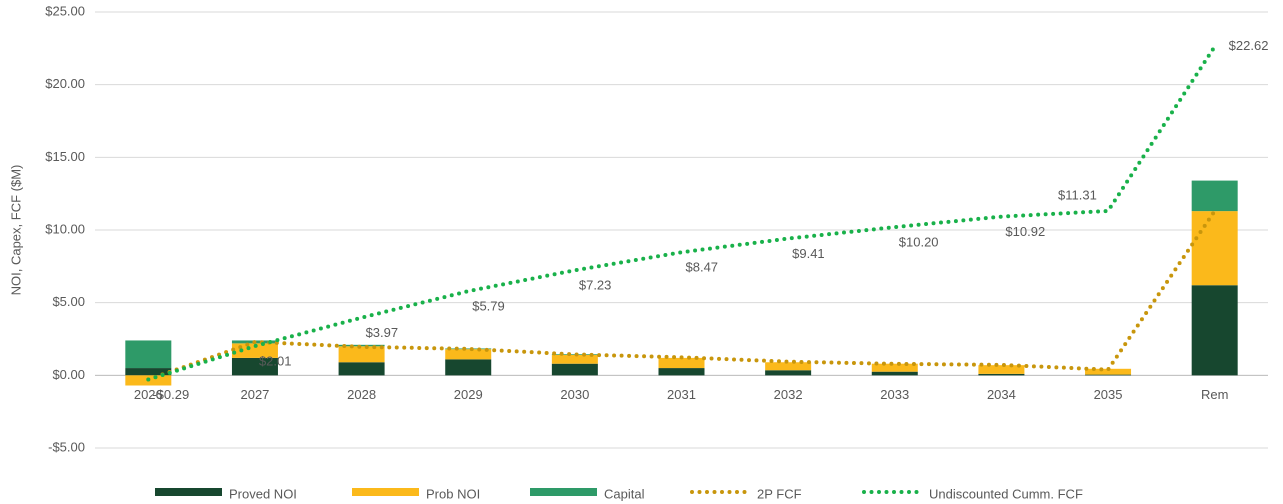  I want to click on y-tick-label: $10.00, so click(65, 228).